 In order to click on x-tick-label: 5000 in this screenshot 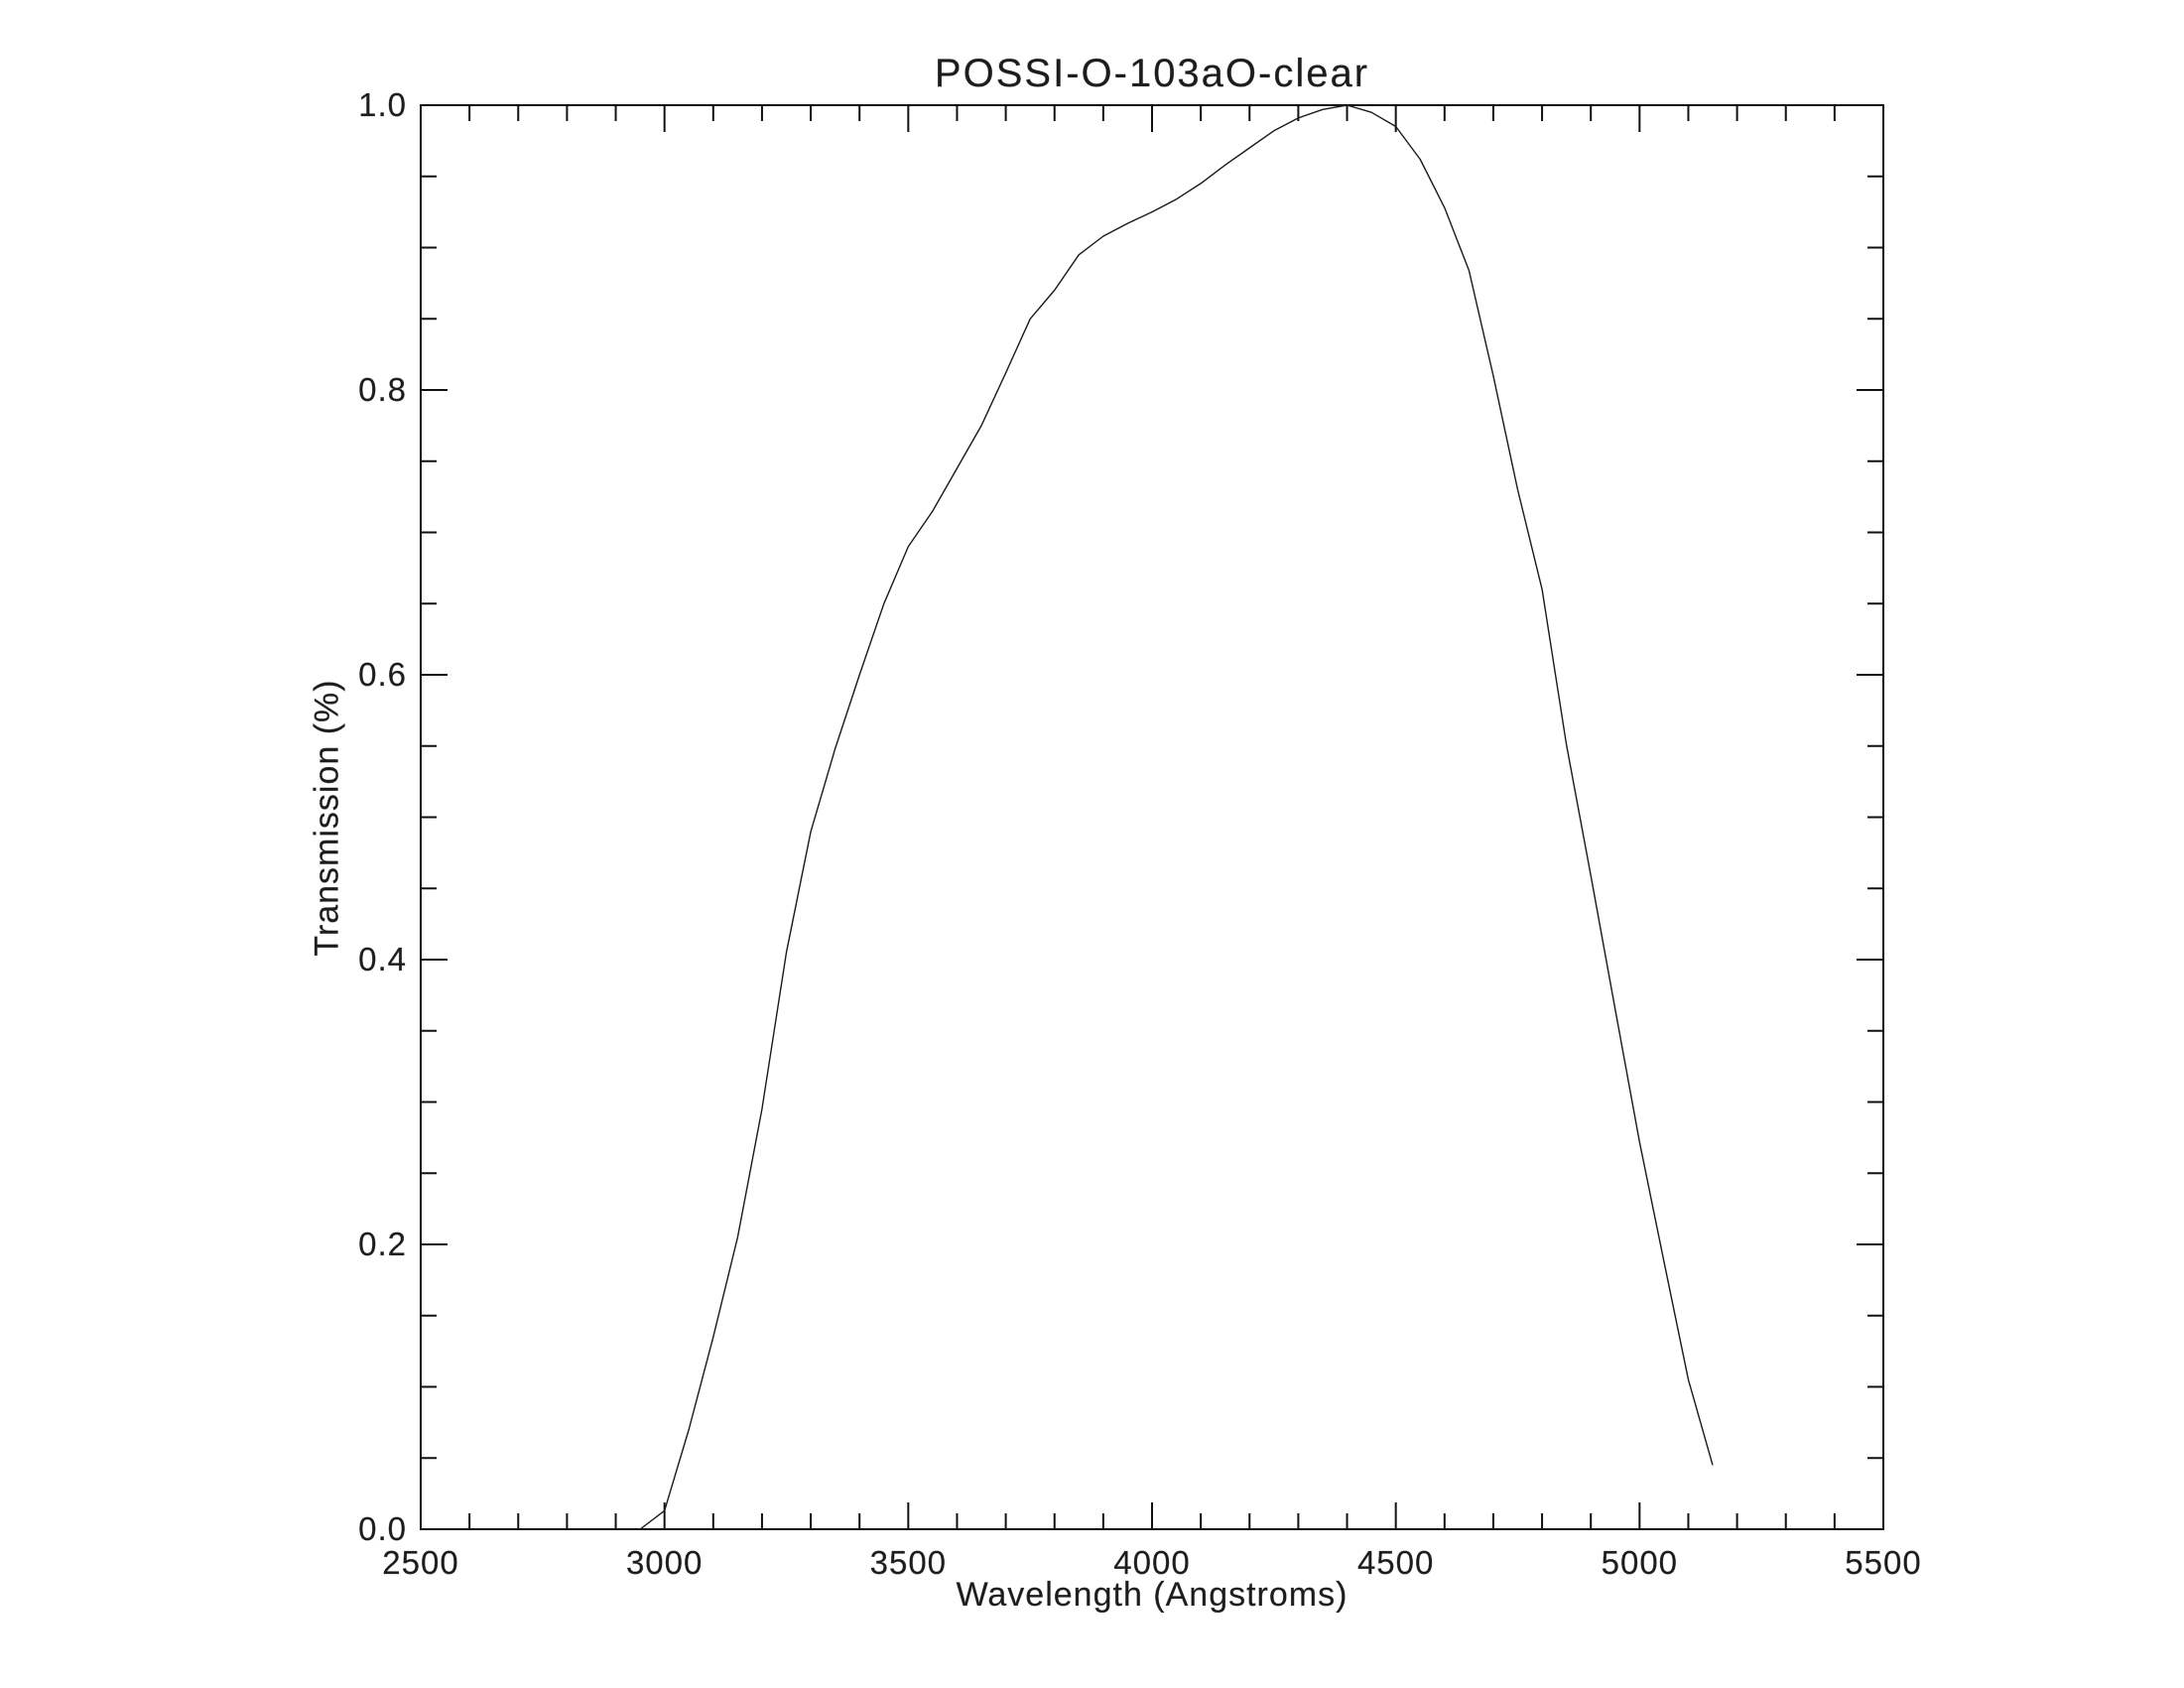, I will do `click(1640, 1562)`.